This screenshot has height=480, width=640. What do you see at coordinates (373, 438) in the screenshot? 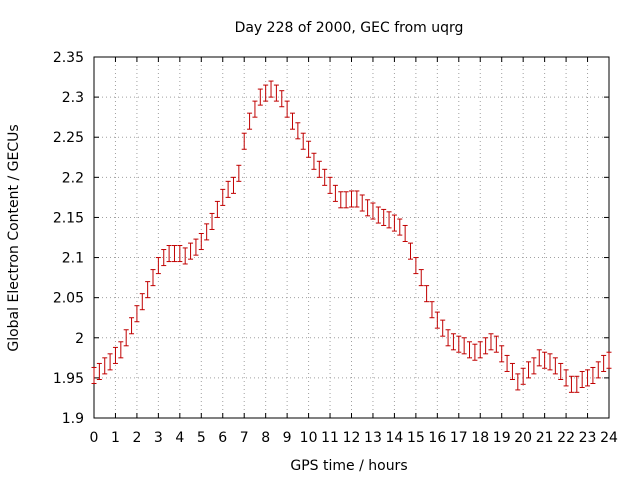
I see `x-tick-label: 13` at bounding box center [373, 438].